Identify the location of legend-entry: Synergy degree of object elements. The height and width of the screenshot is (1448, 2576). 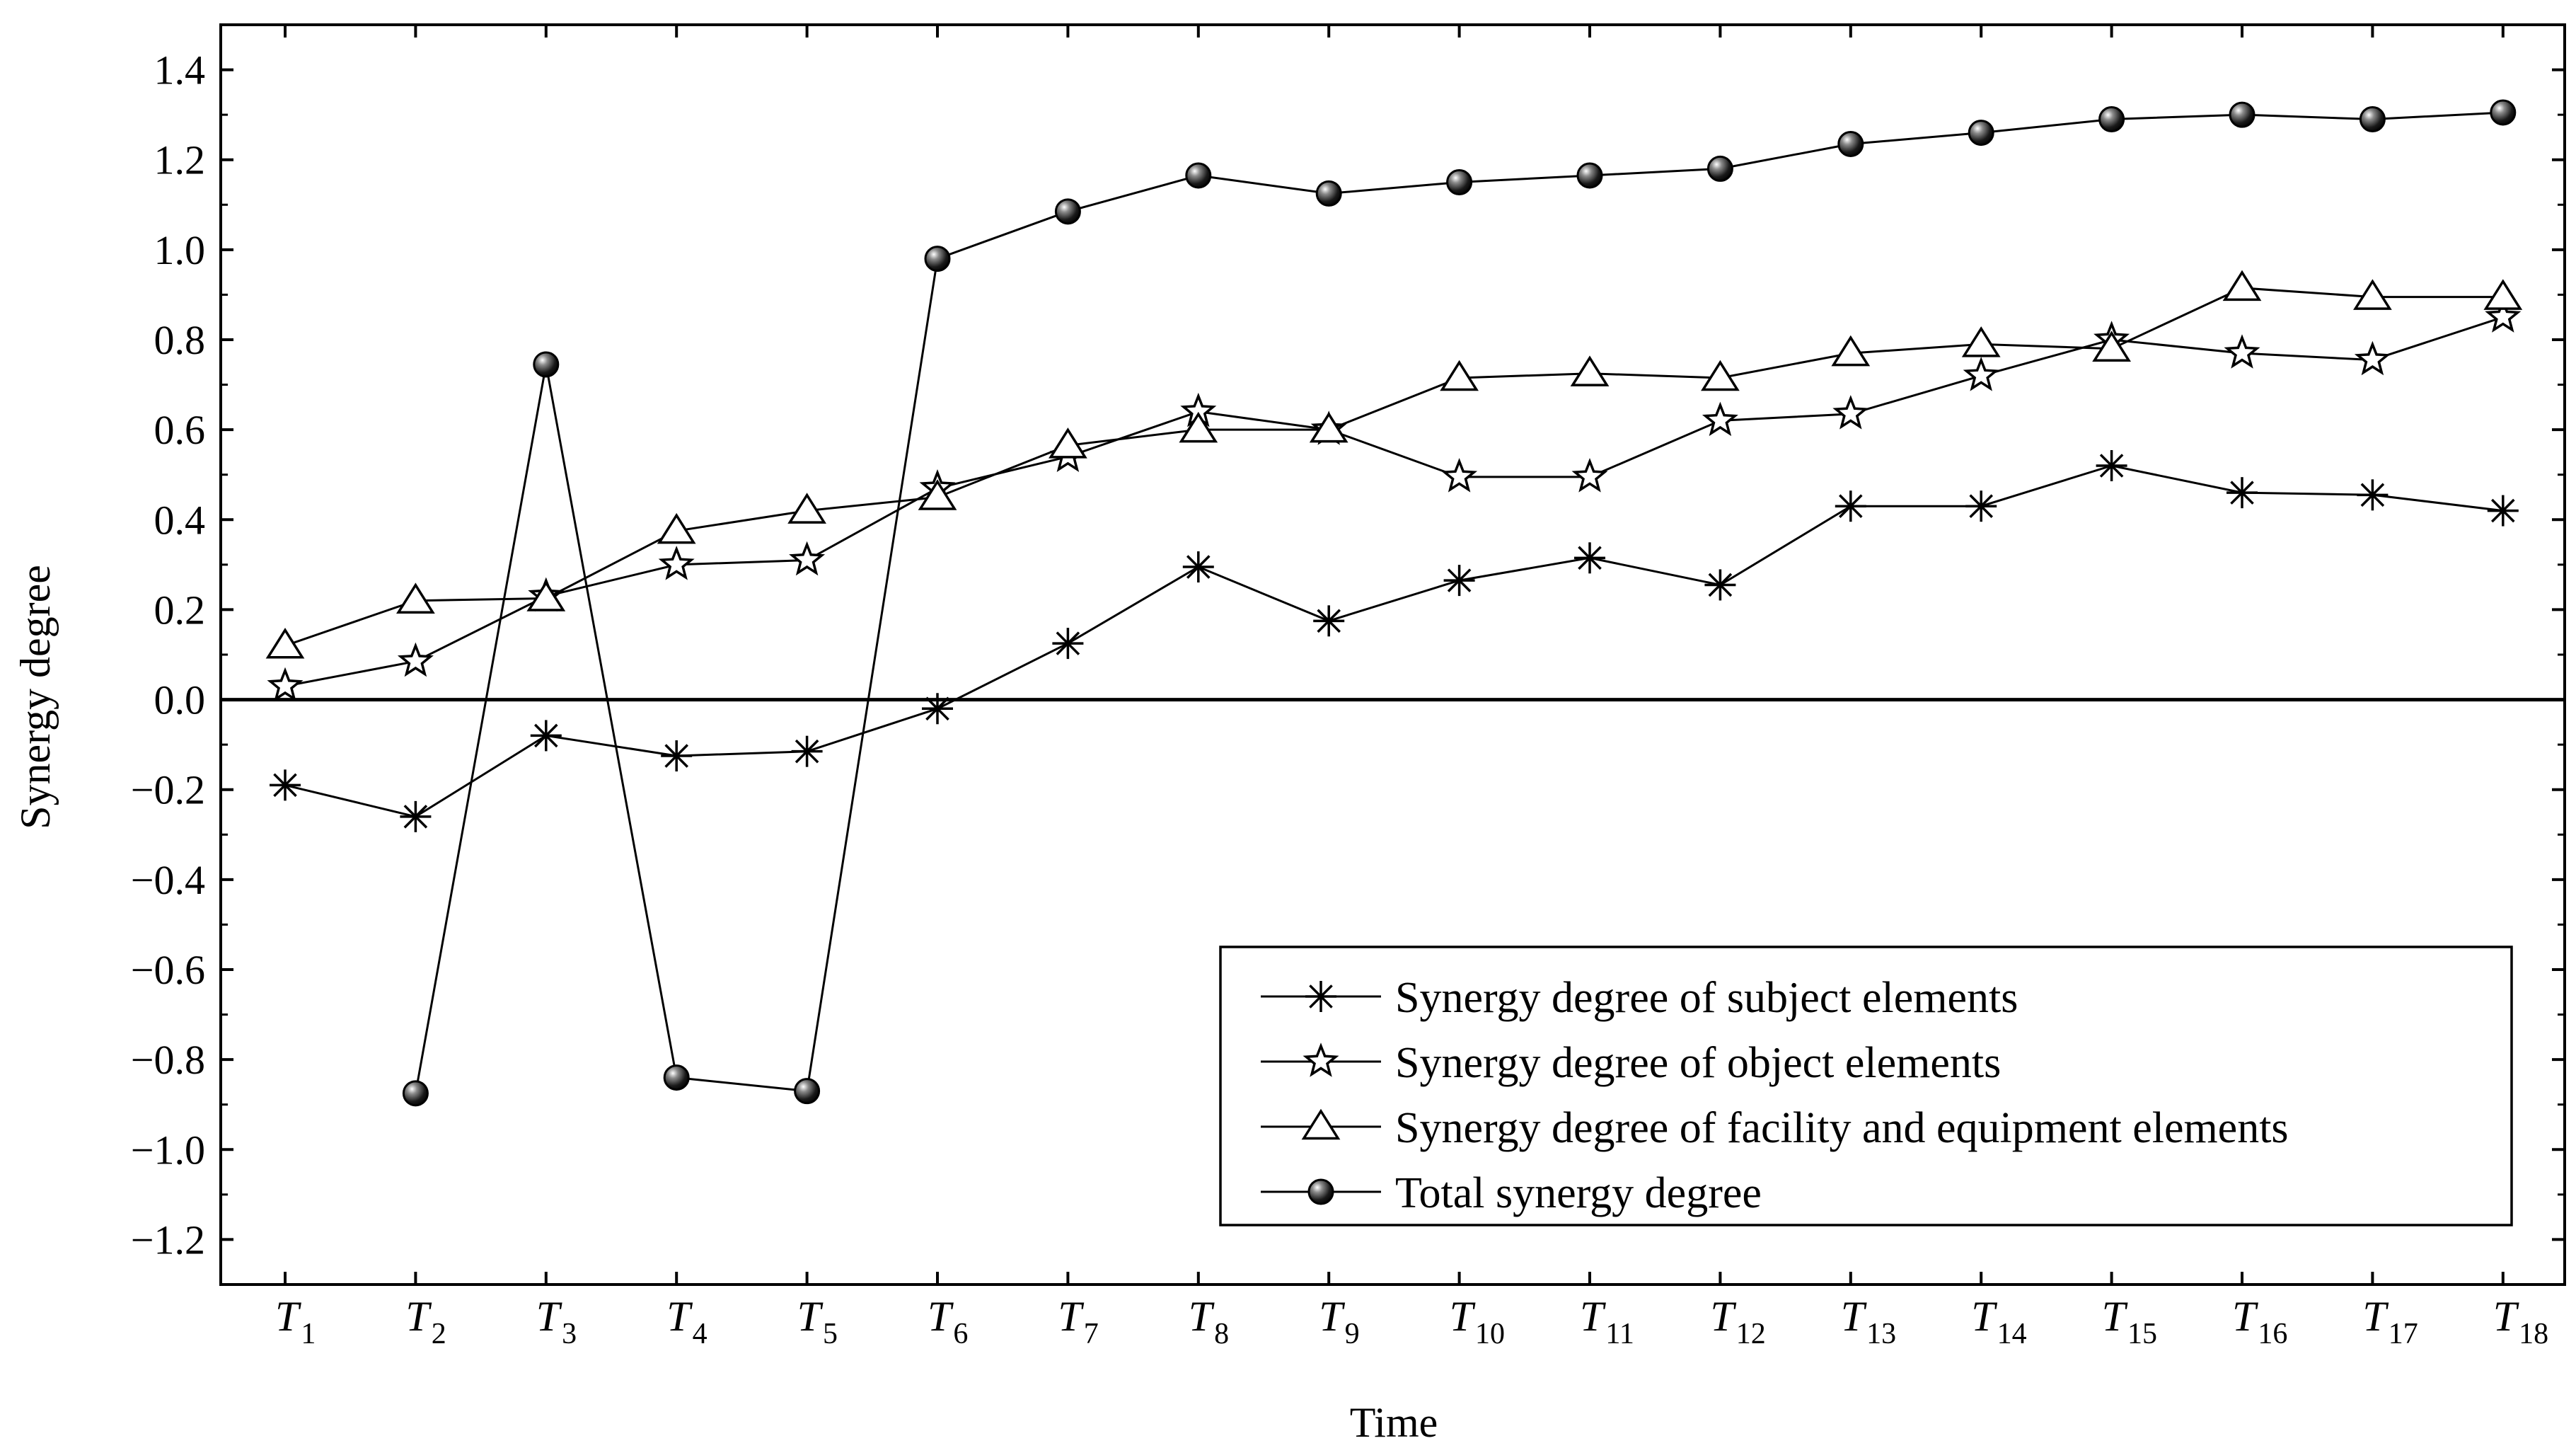
(1631, 1063).